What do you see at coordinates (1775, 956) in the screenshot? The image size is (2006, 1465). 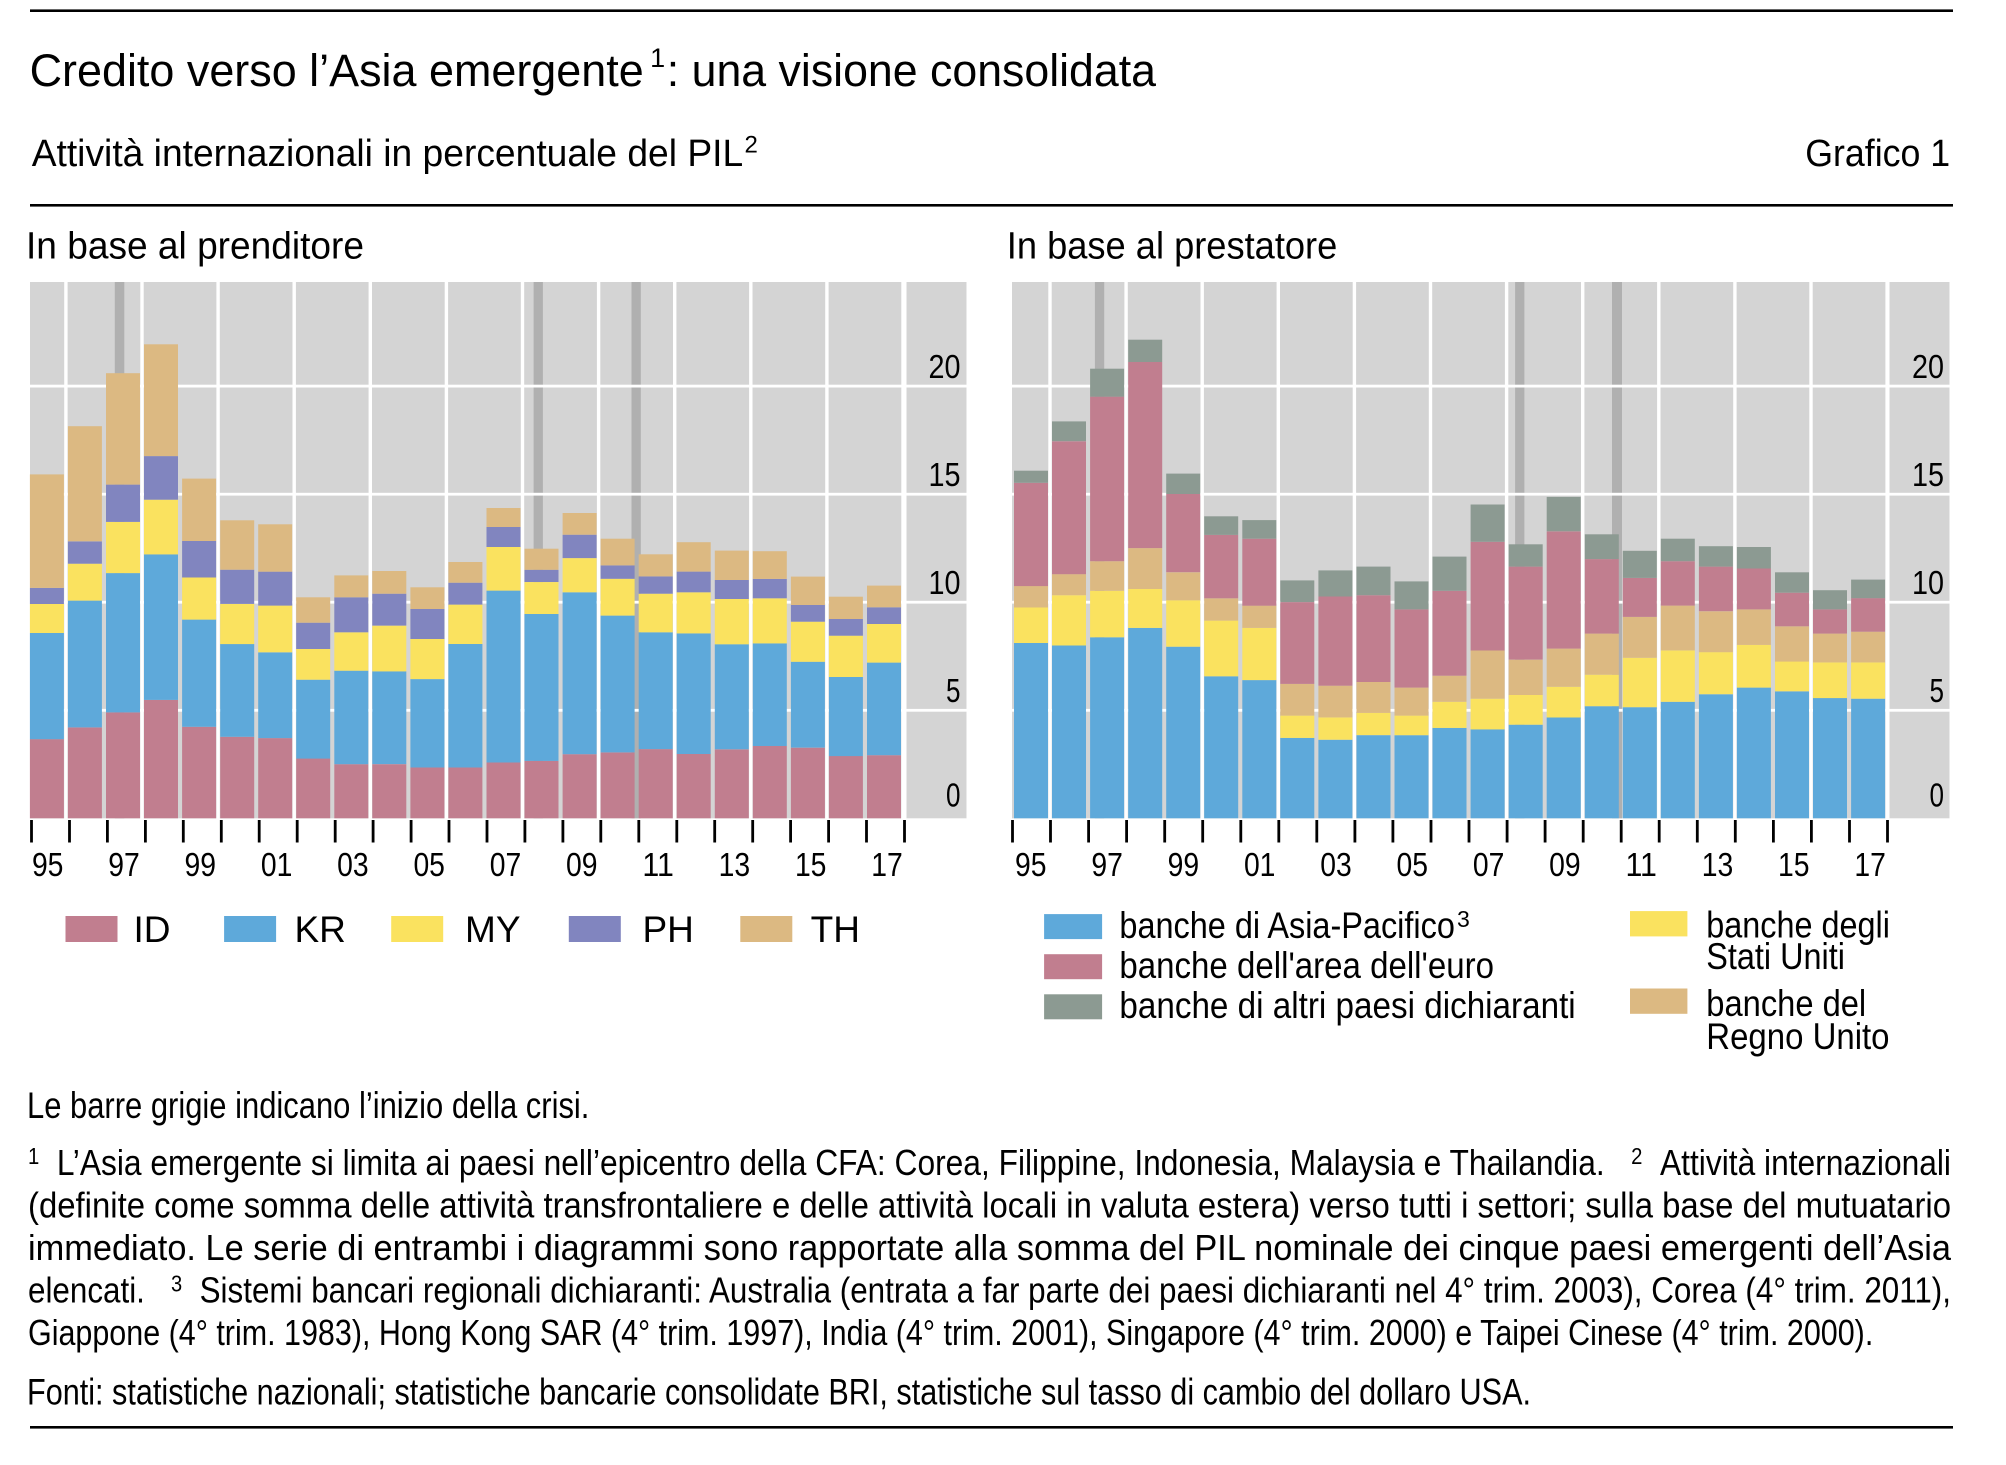 I see `svg-text: Stati Uniti` at bounding box center [1775, 956].